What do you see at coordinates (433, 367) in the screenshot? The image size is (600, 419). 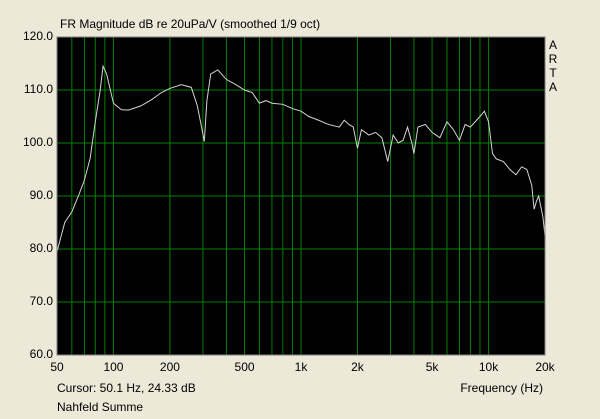 I see `x-tick-label: 5k` at bounding box center [433, 367].